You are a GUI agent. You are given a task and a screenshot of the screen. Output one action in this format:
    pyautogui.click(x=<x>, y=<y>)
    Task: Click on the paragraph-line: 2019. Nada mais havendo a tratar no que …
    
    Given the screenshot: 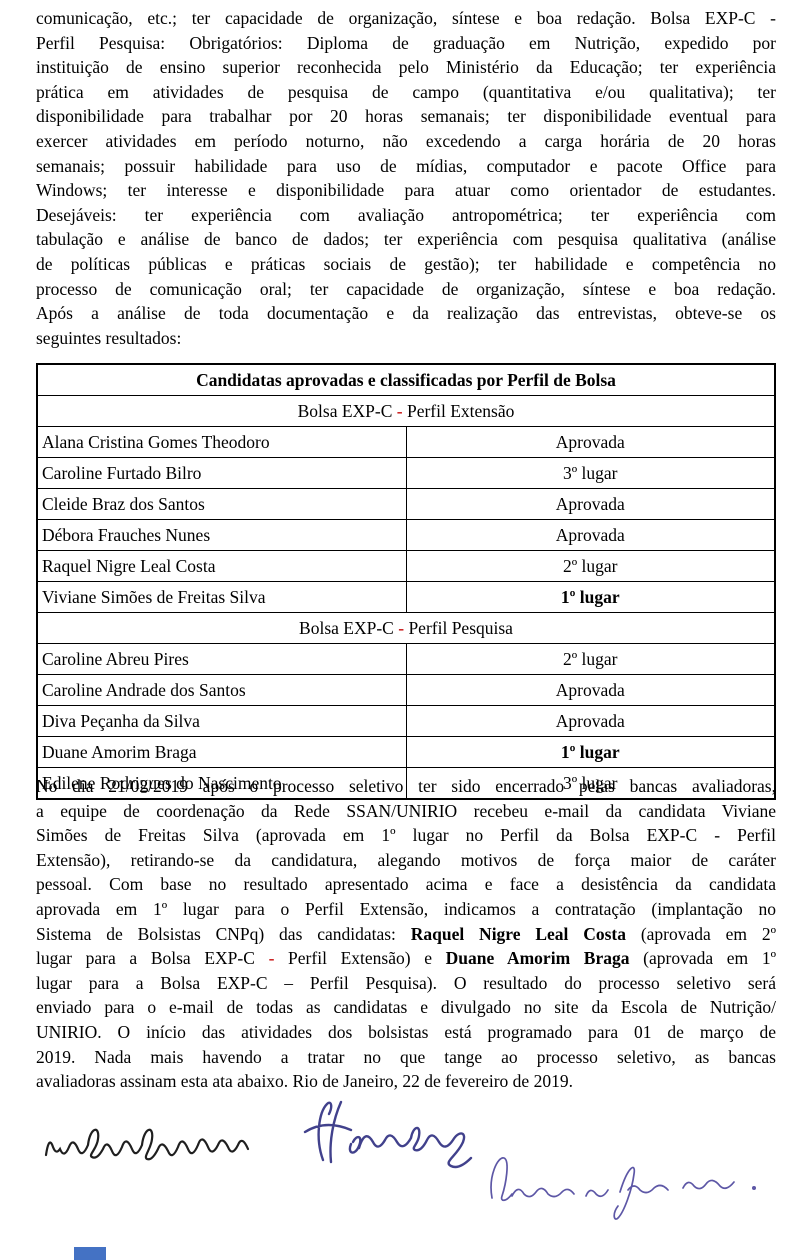 What is the action you would take?
    pyautogui.click(x=406, y=1056)
    